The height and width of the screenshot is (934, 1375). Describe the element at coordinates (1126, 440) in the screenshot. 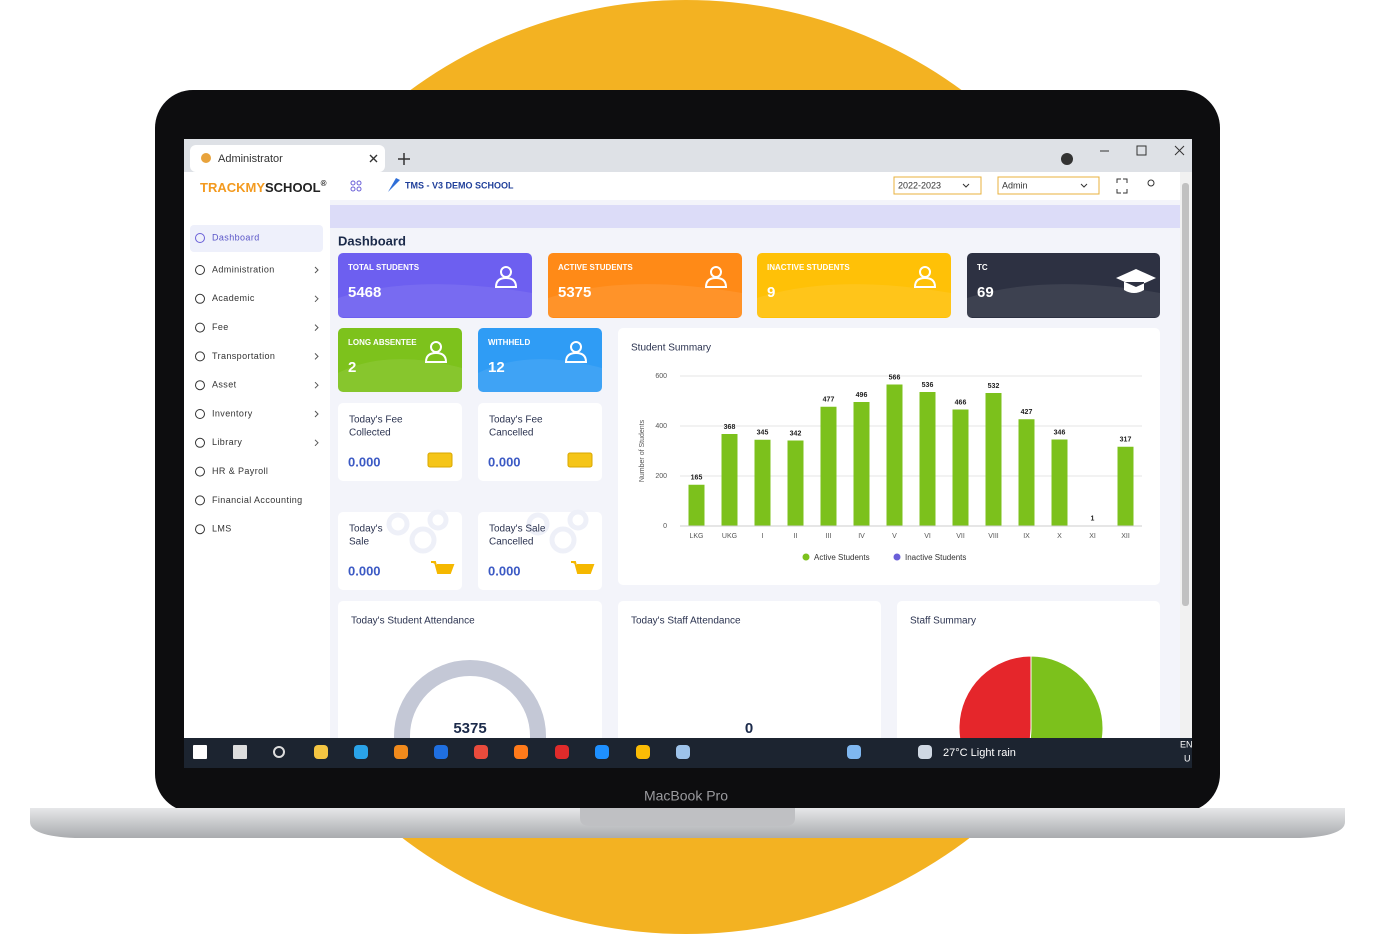

I see `data-label: 317` at that location.